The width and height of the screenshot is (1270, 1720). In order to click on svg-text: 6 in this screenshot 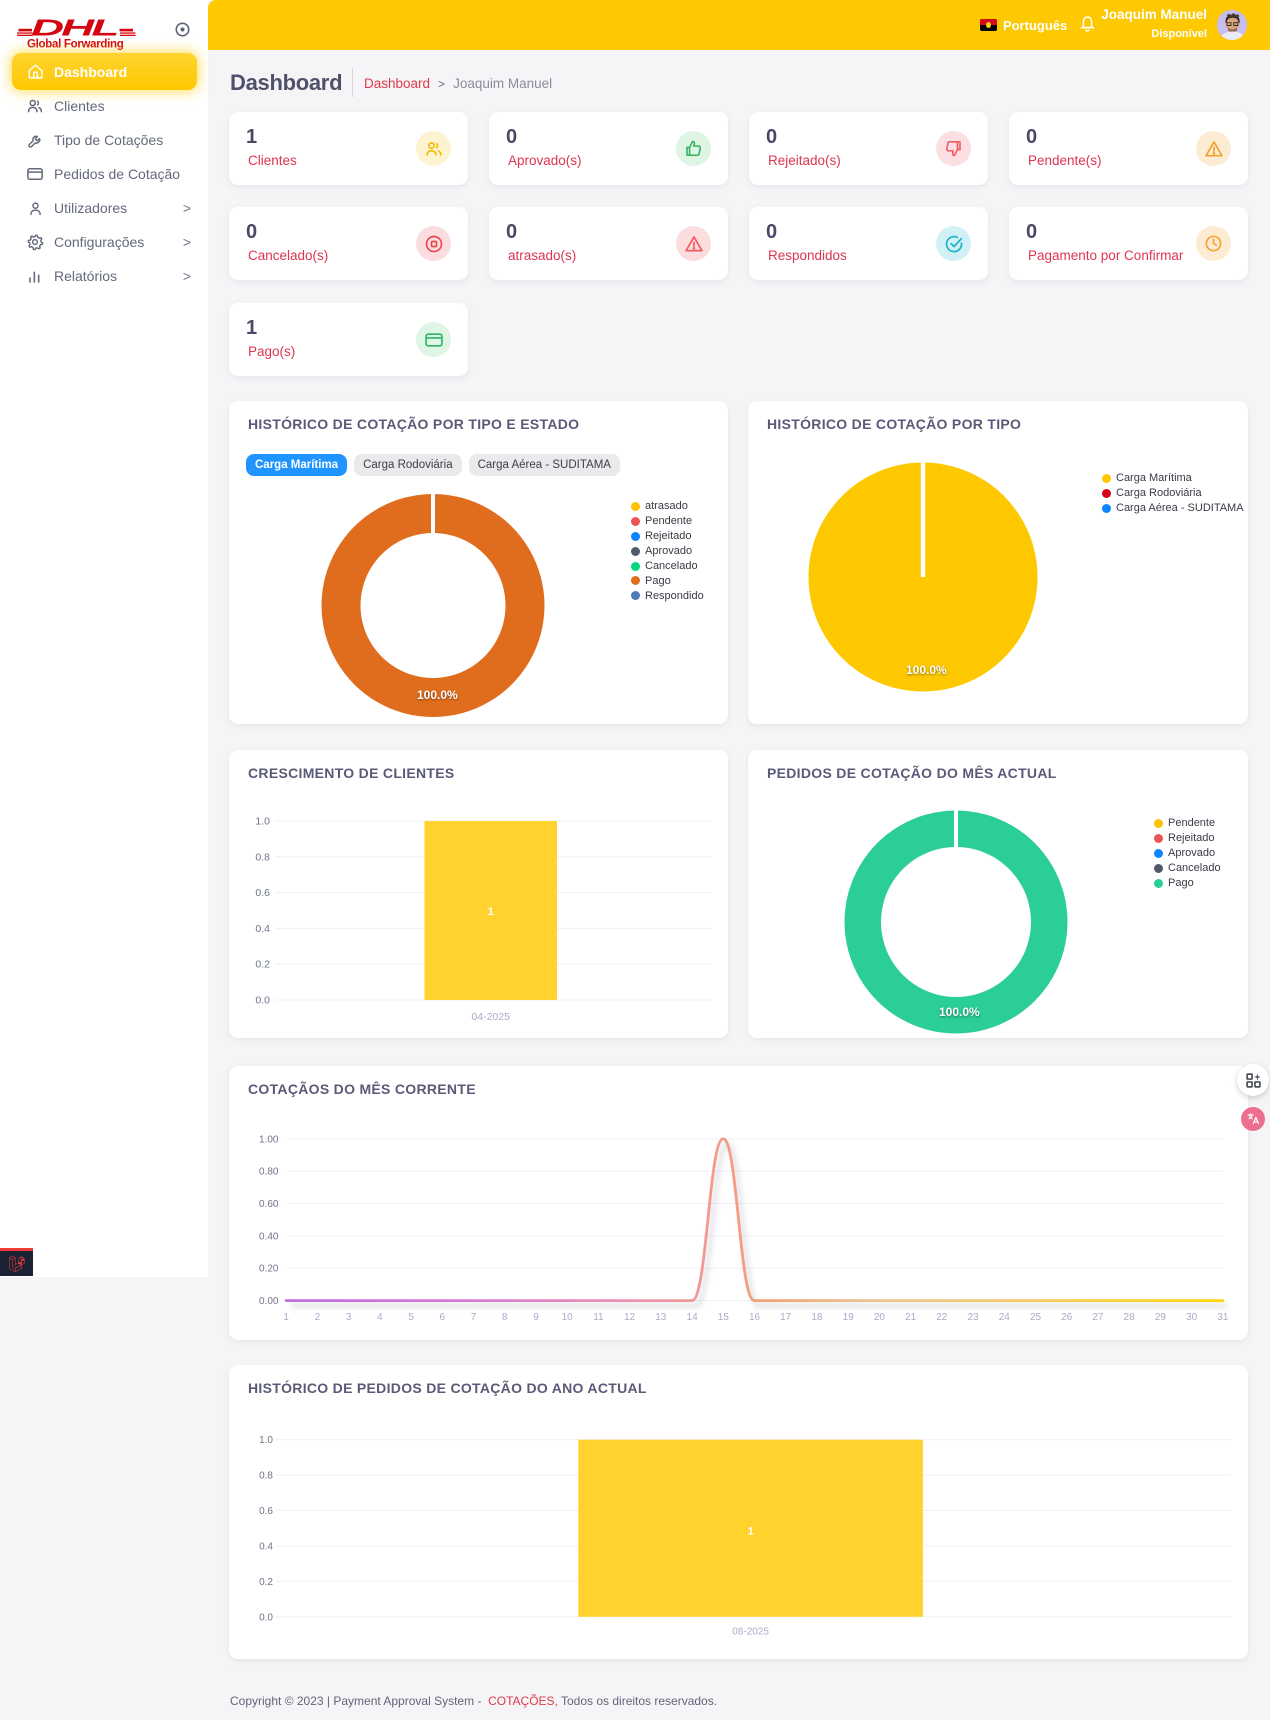, I will do `click(443, 1317)`.